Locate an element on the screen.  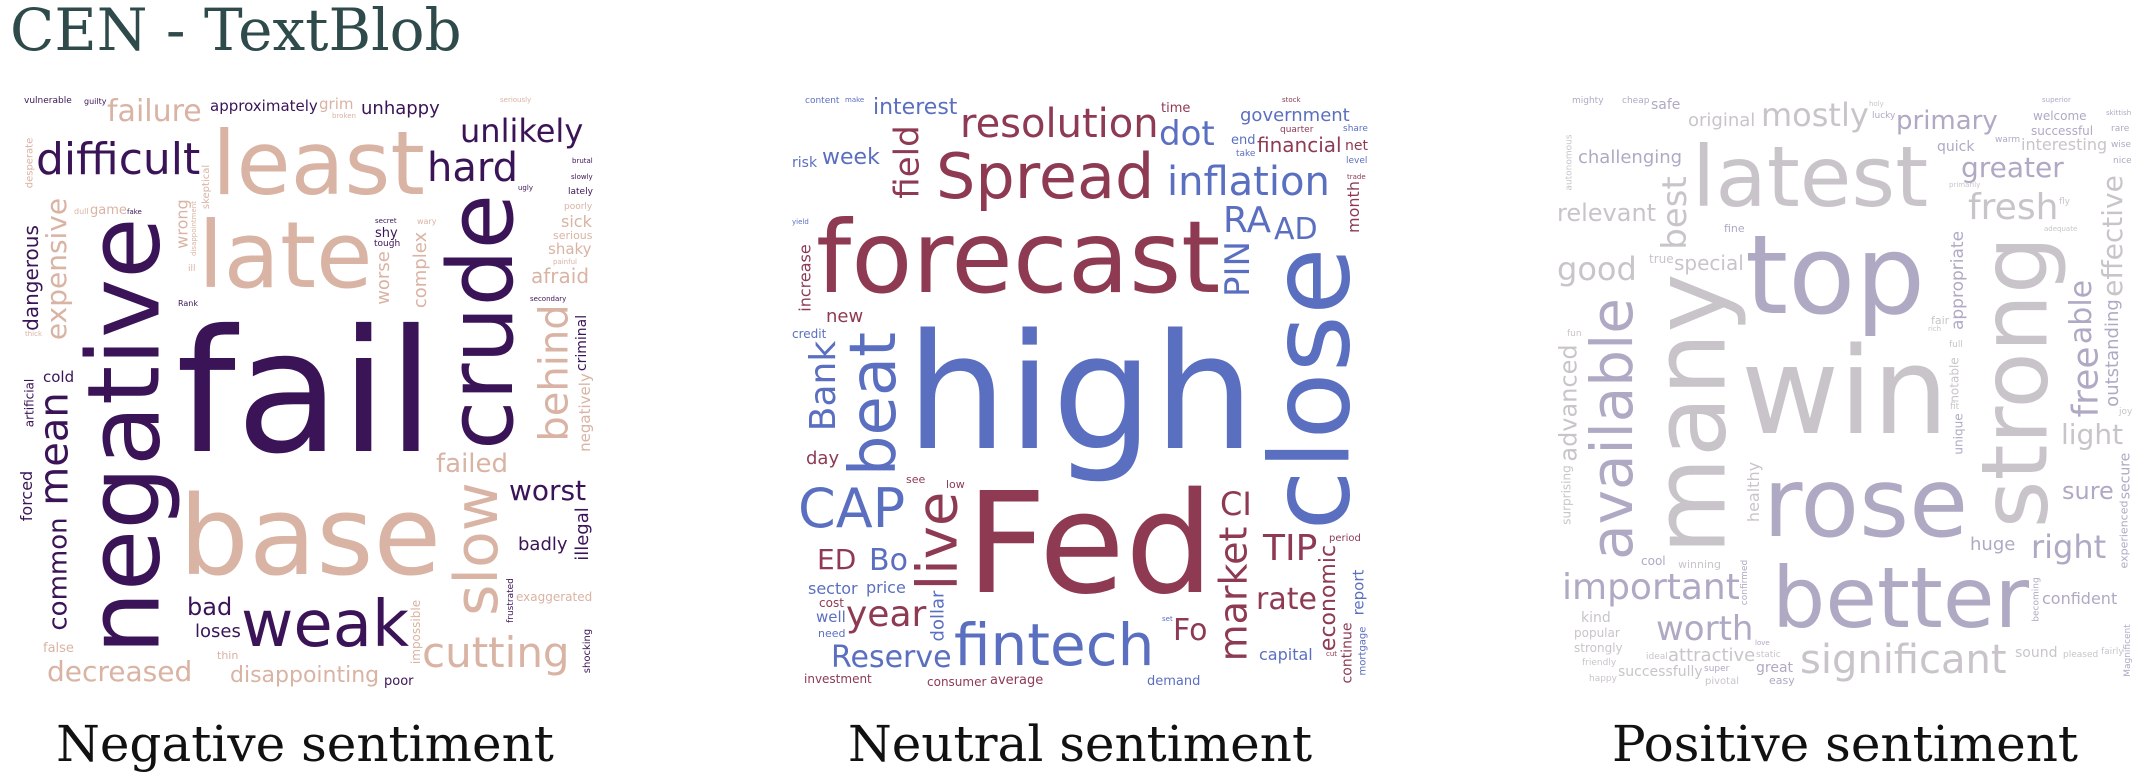
word-ra: RA is located at coordinates (1247, 220).